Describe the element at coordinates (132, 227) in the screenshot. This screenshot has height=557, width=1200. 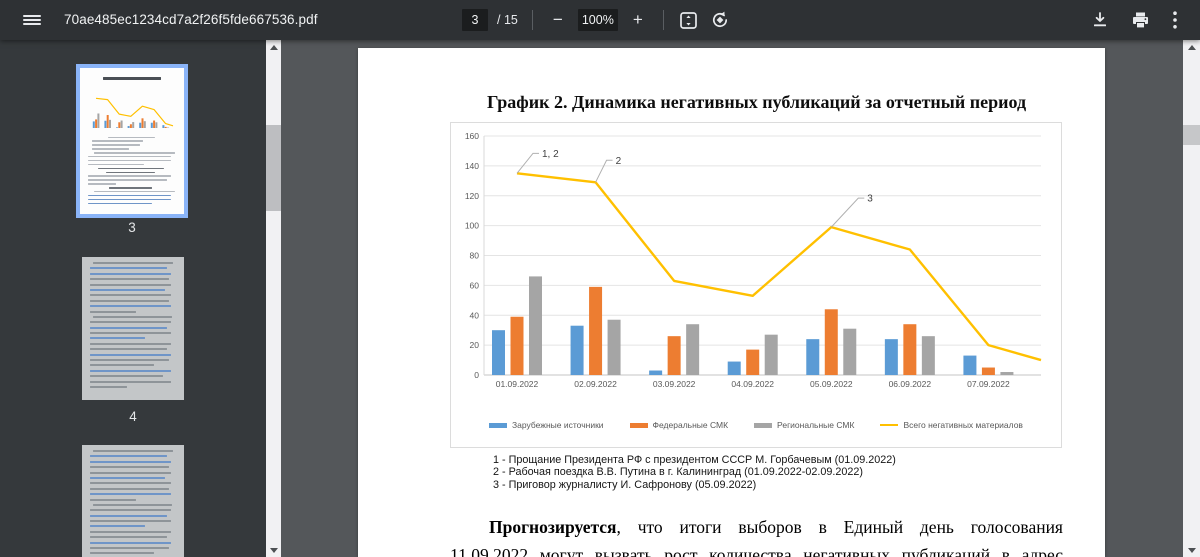
I see `thumbnail-3-label: 3` at that location.